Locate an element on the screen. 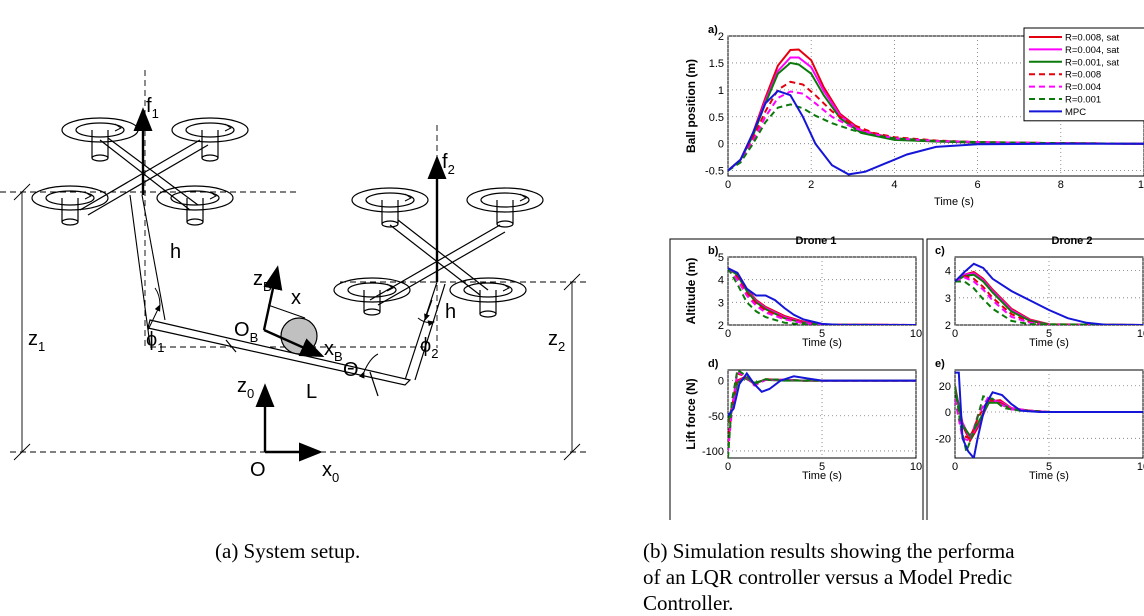  x-tick-label: 6 is located at coordinates (978, 185).